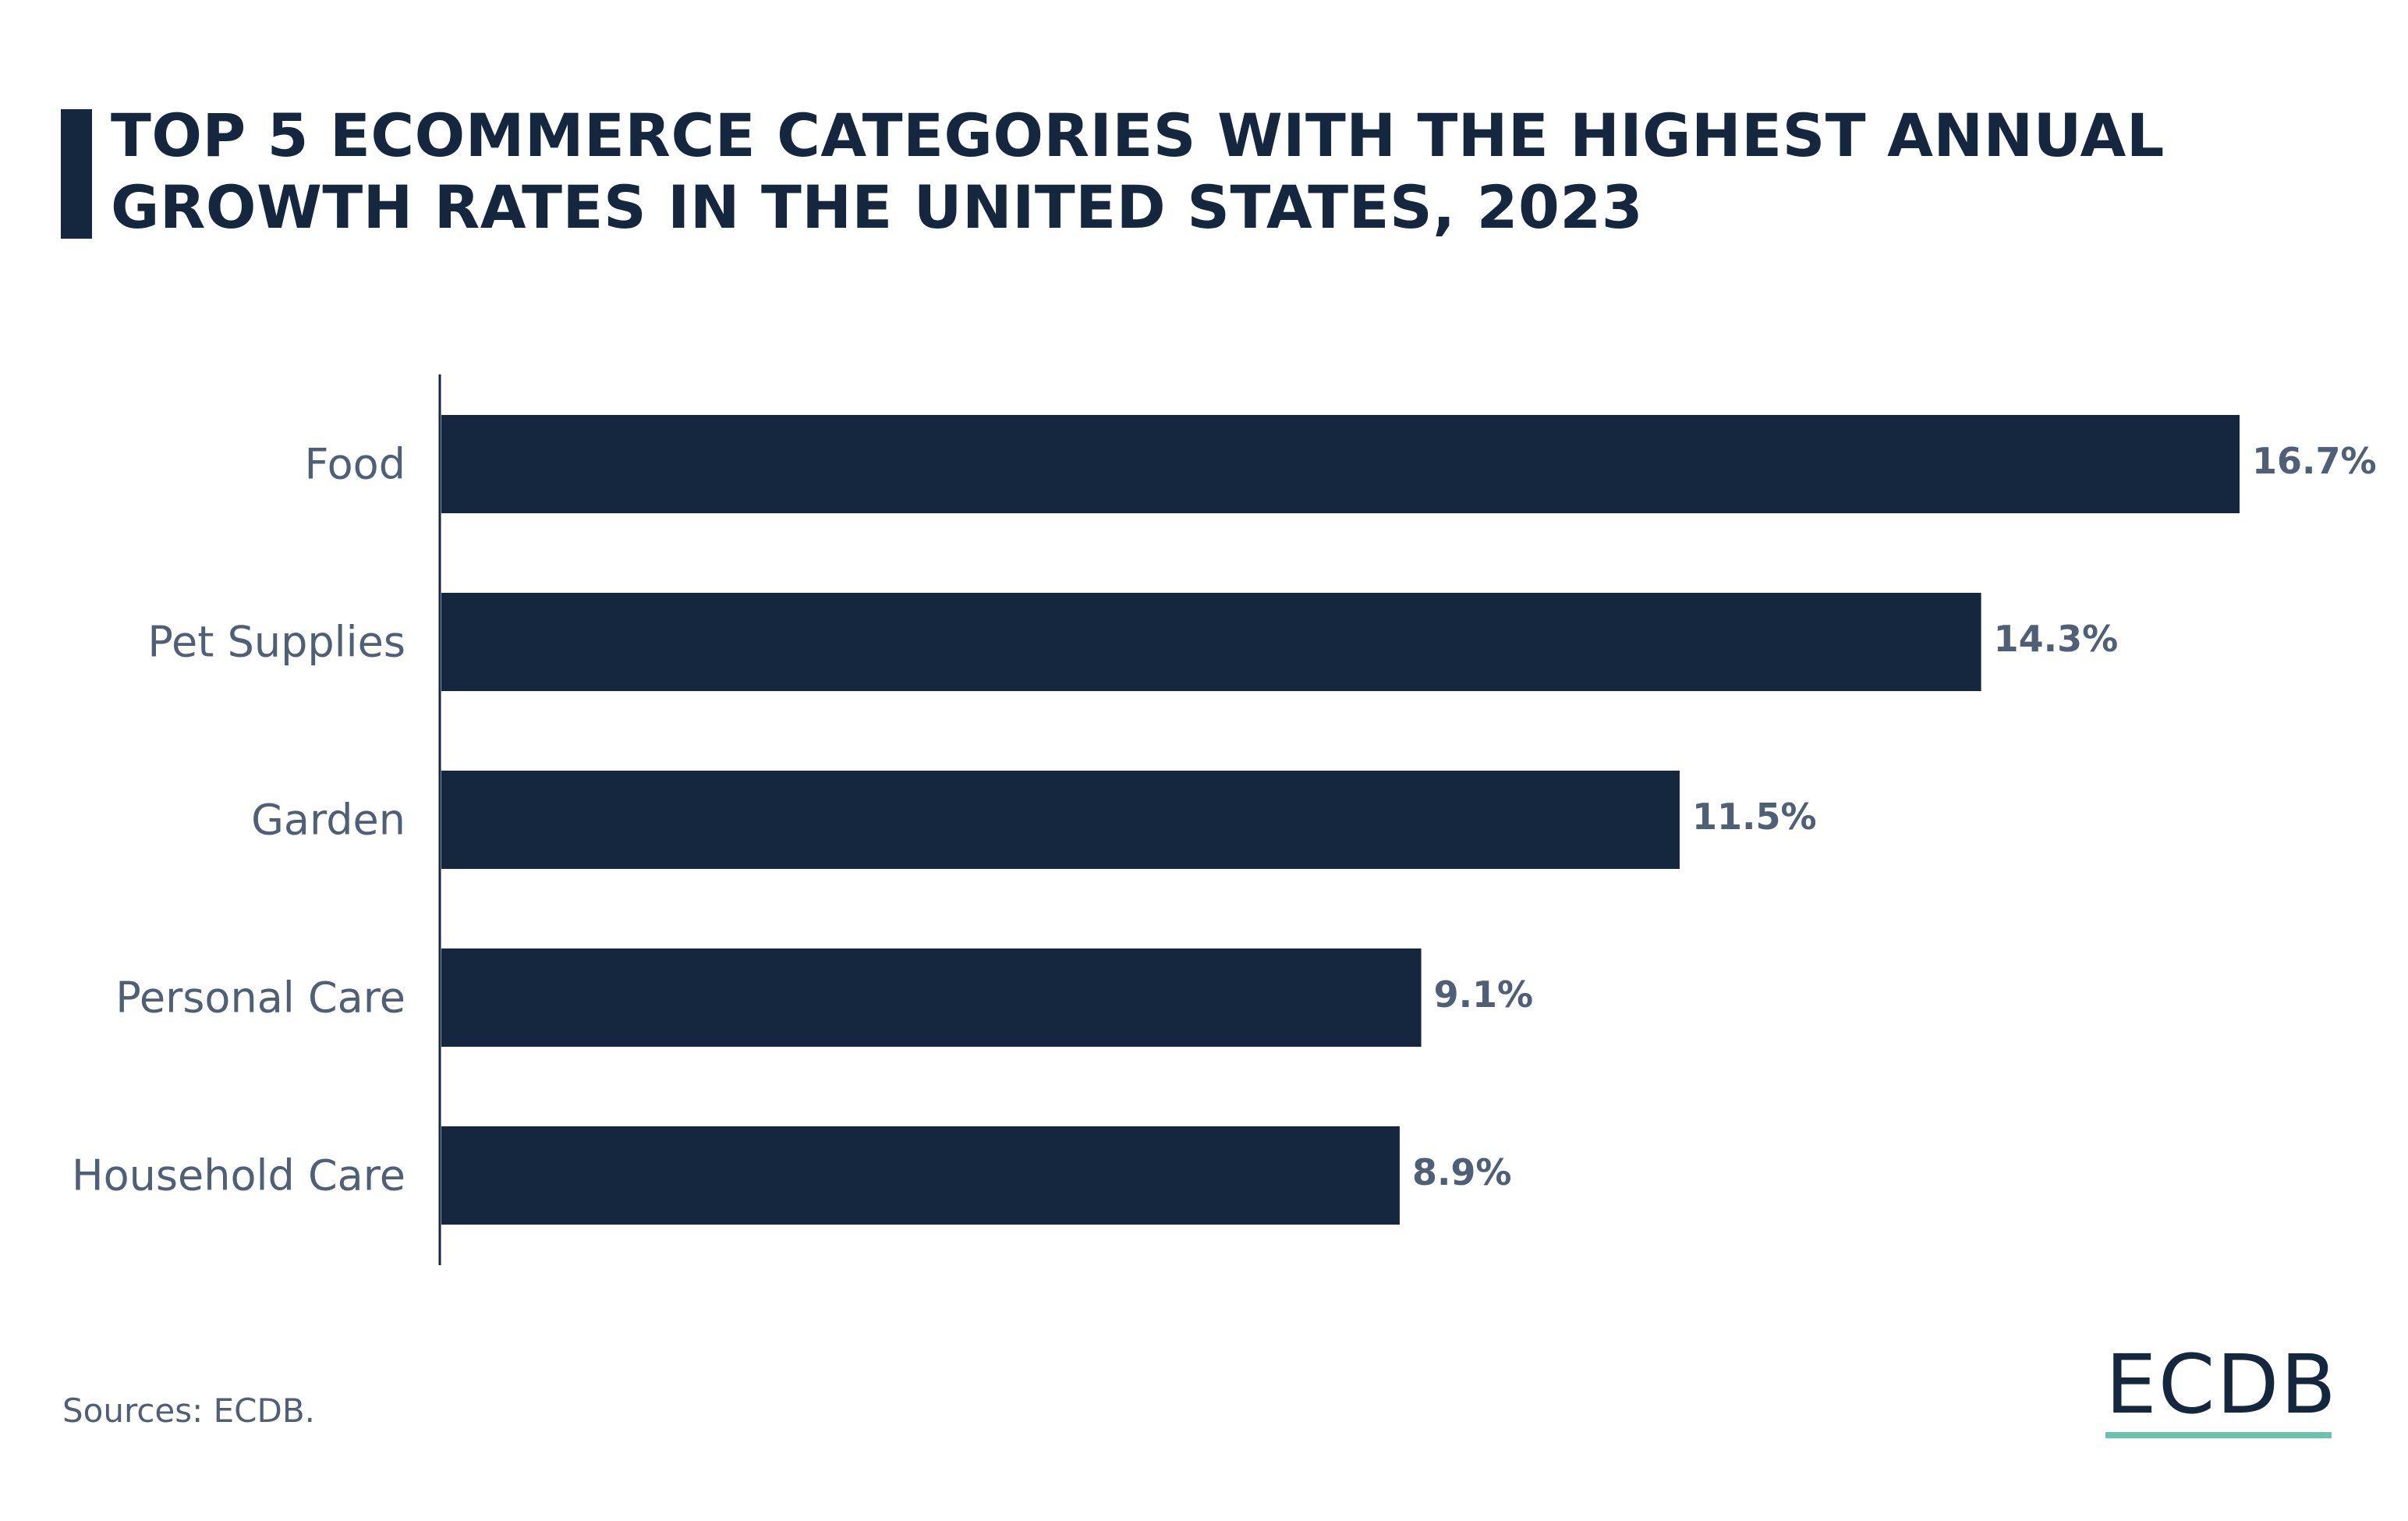  Describe the element at coordinates (920, 1176) in the screenshot. I see `bar-household-care` at that location.